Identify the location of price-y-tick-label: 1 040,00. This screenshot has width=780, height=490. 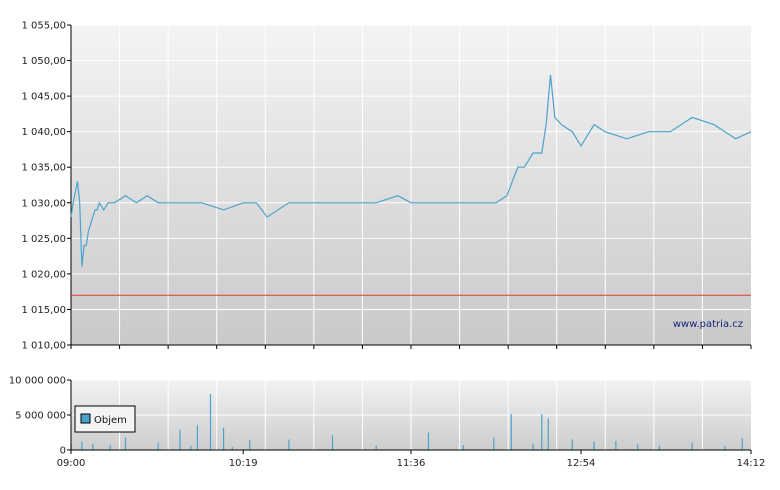
(43, 132).